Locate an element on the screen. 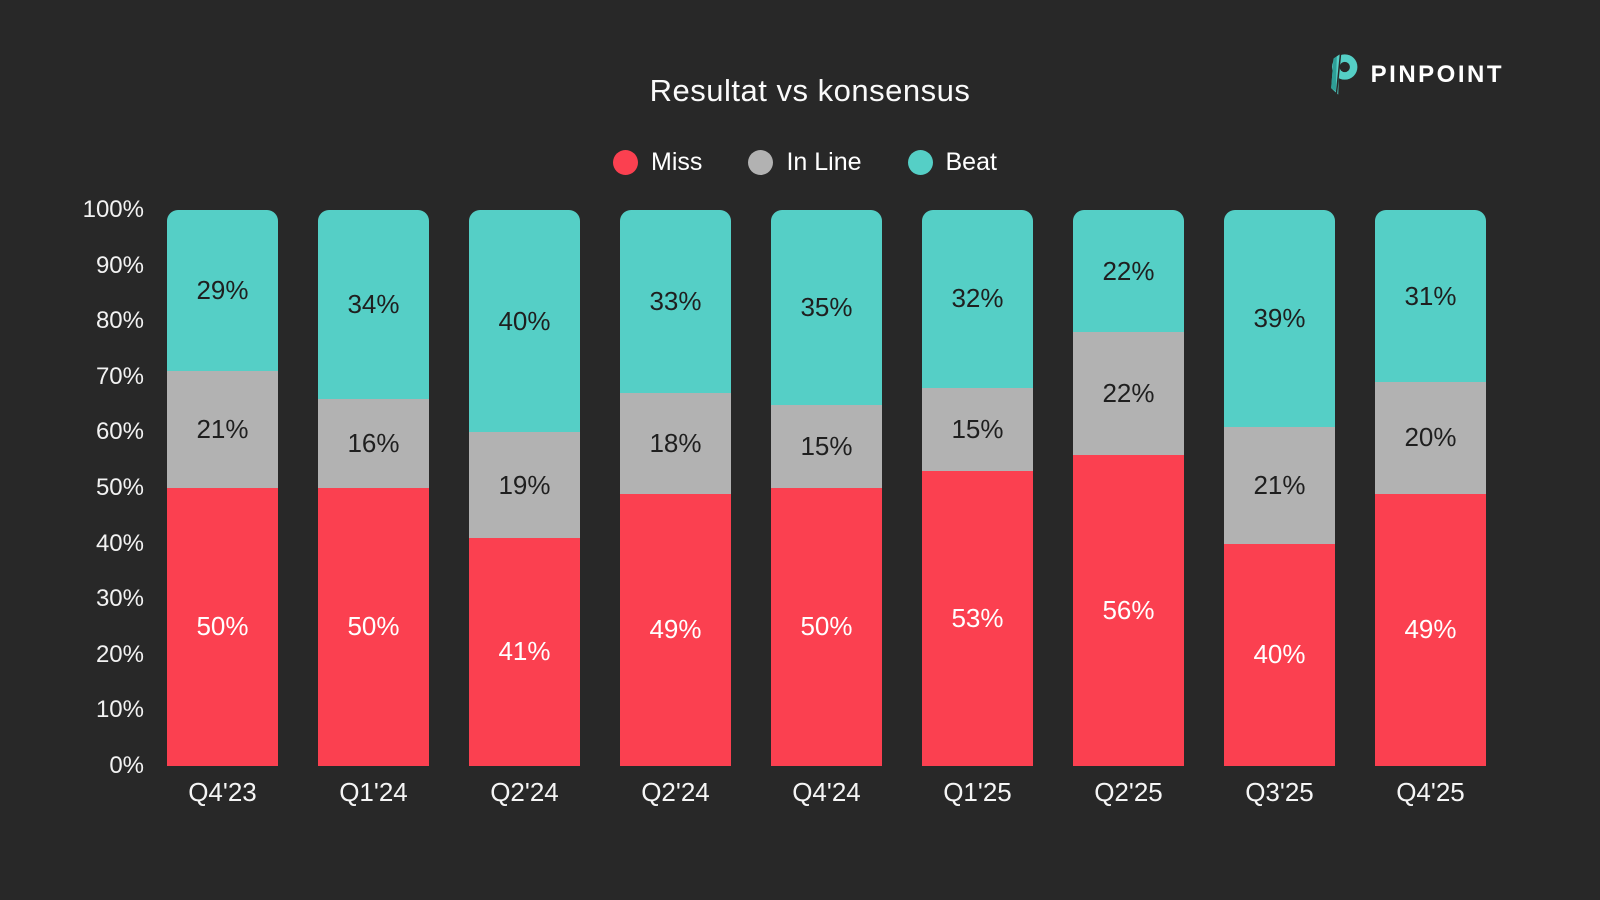 The height and width of the screenshot is (900, 1600). stacked-bar: 29% 21% 50% is located at coordinates (222, 488).